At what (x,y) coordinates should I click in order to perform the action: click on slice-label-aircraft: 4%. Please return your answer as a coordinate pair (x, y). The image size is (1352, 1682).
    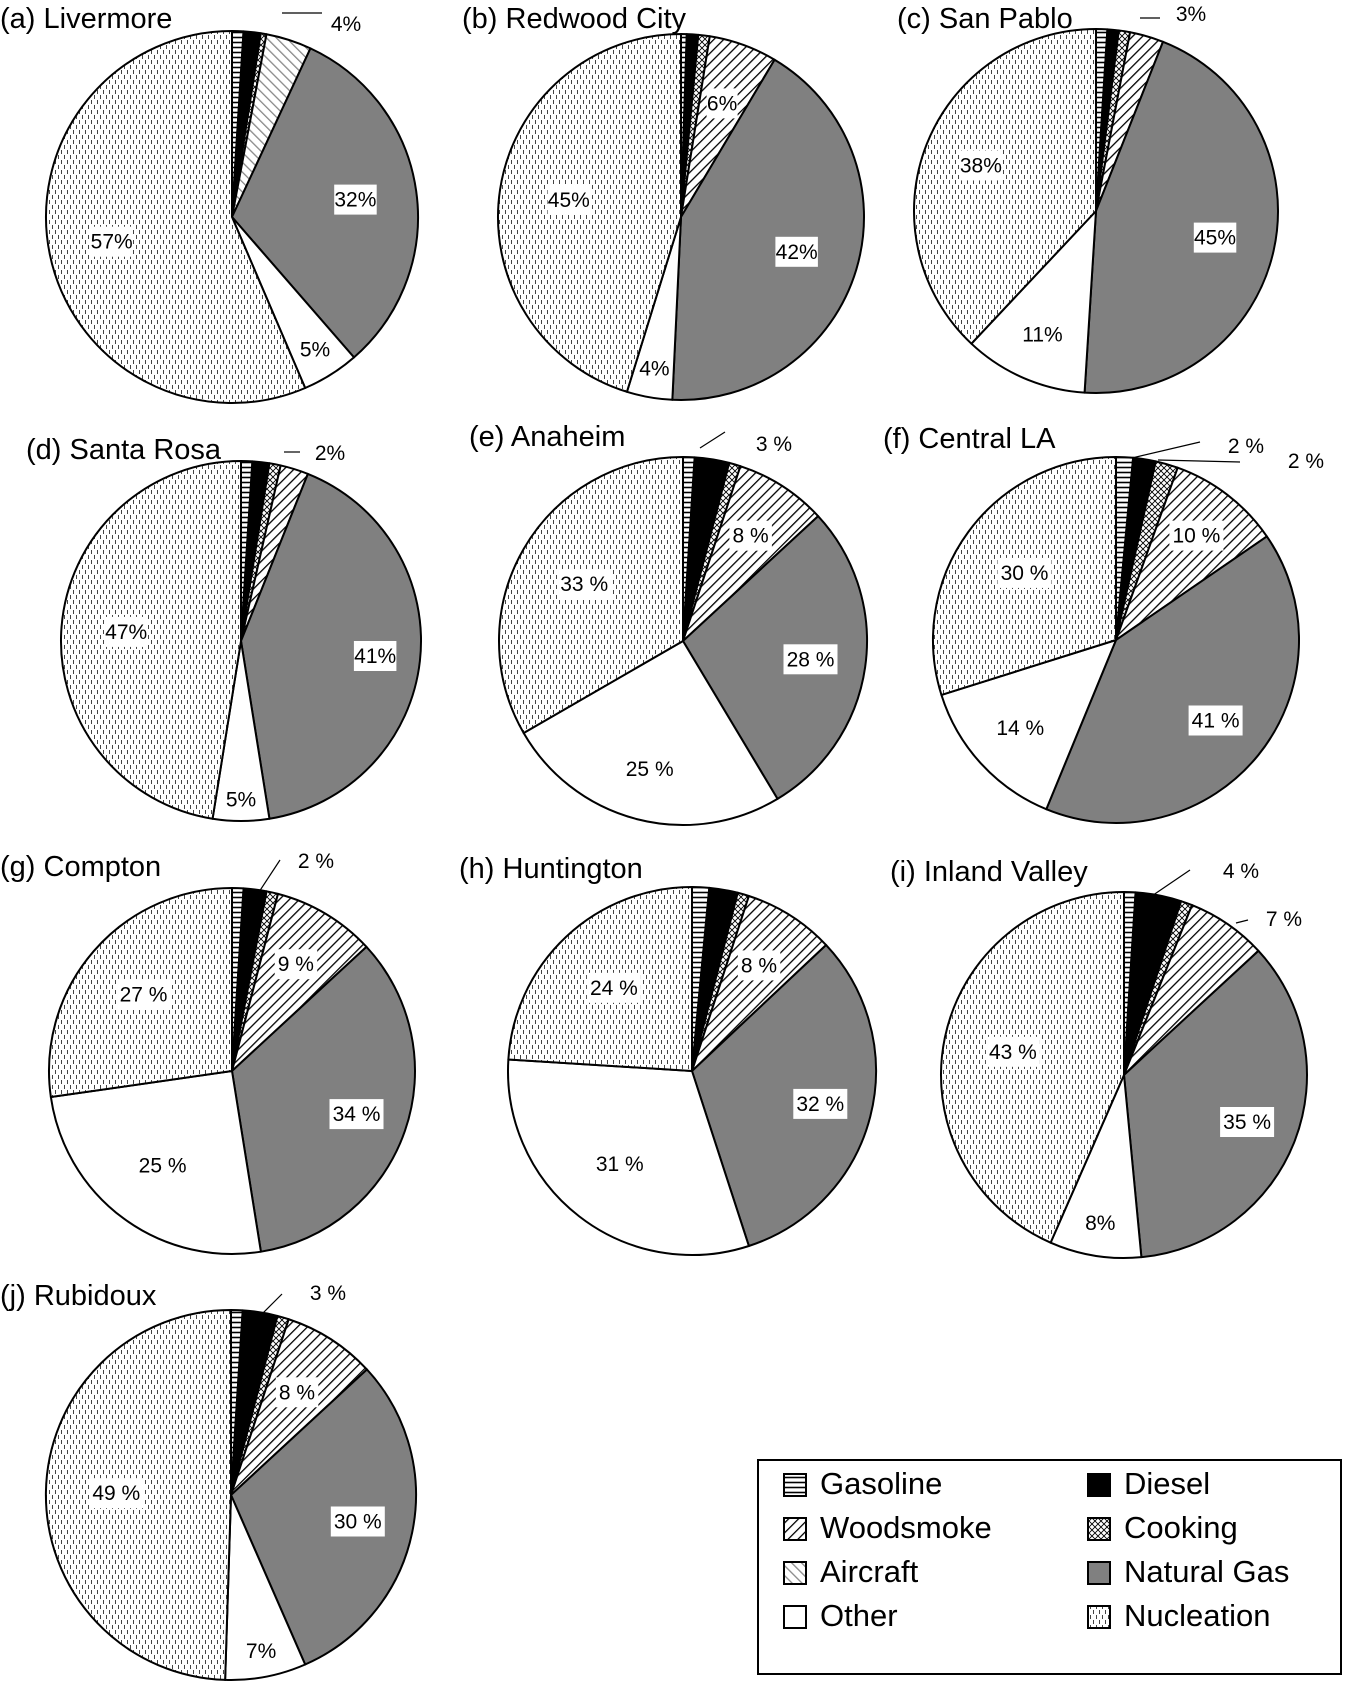
    Looking at the image, I should click on (346, 24).